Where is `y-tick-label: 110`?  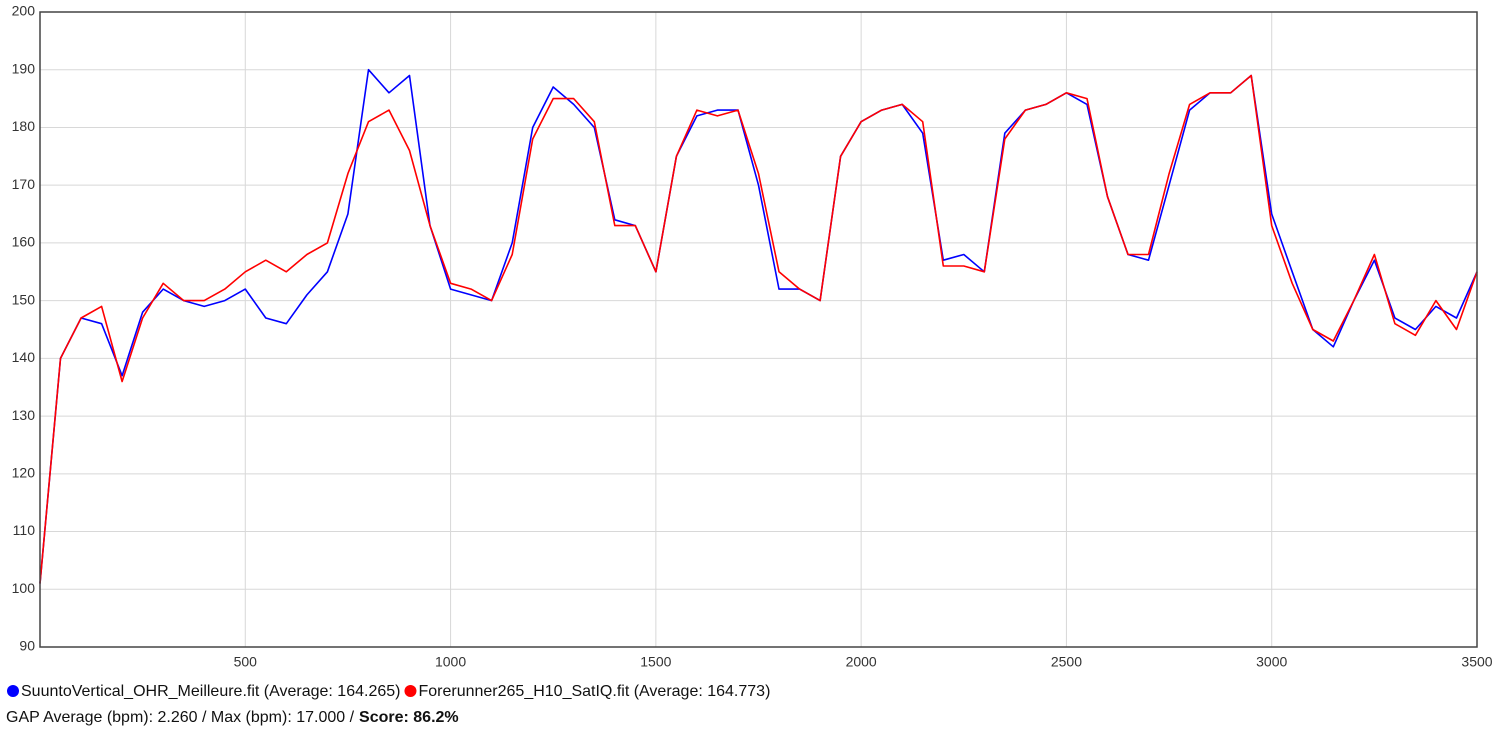 y-tick-label: 110 is located at coordinates (24, 530).